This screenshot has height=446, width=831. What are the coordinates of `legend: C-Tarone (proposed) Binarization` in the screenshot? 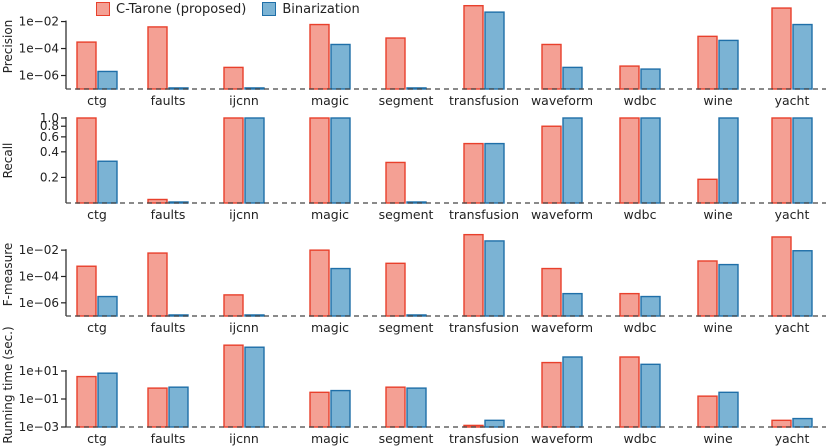 It's located at (236, 9).